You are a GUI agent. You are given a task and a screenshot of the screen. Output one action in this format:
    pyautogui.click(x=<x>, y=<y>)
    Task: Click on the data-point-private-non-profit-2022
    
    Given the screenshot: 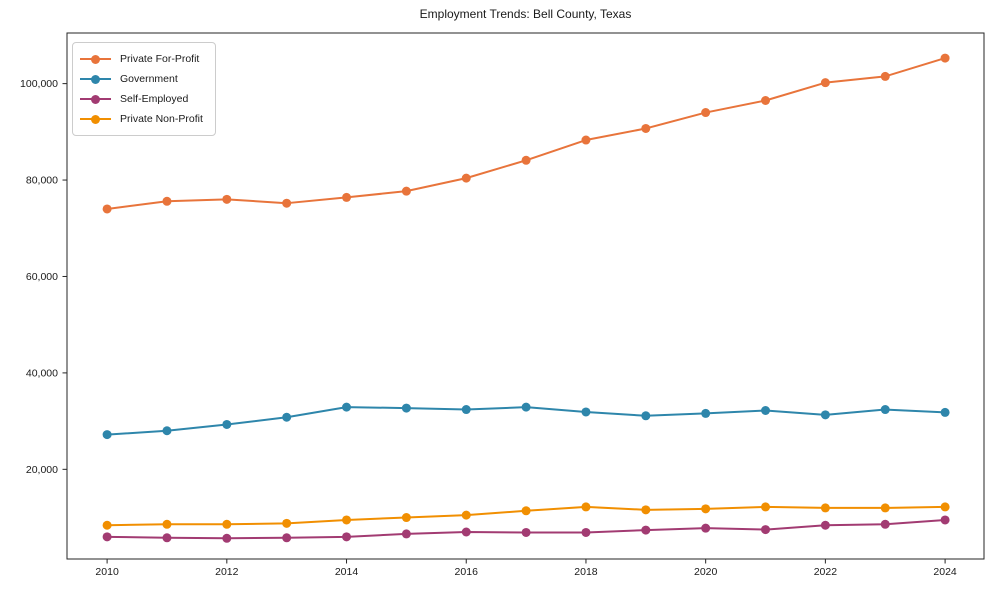 What is the action you would take?
    pyautogui.click(x=825, y=508)
    